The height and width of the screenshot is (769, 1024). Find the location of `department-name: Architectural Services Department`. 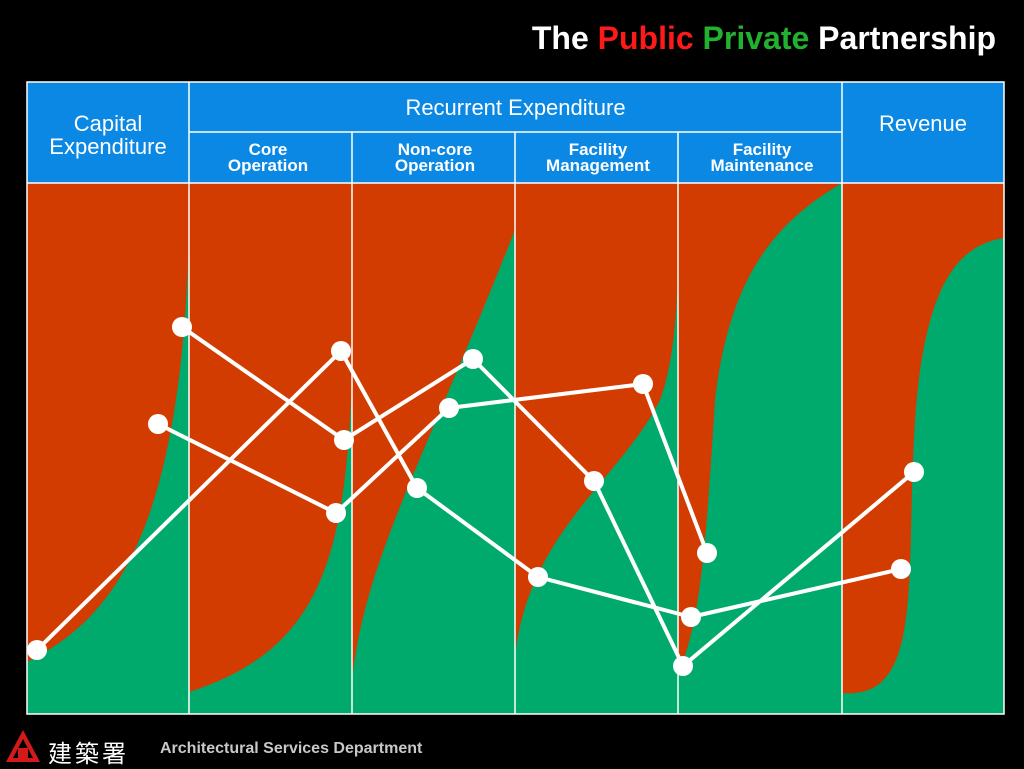

department-name: Architectural Services Department is located at coordinates (291, 748).